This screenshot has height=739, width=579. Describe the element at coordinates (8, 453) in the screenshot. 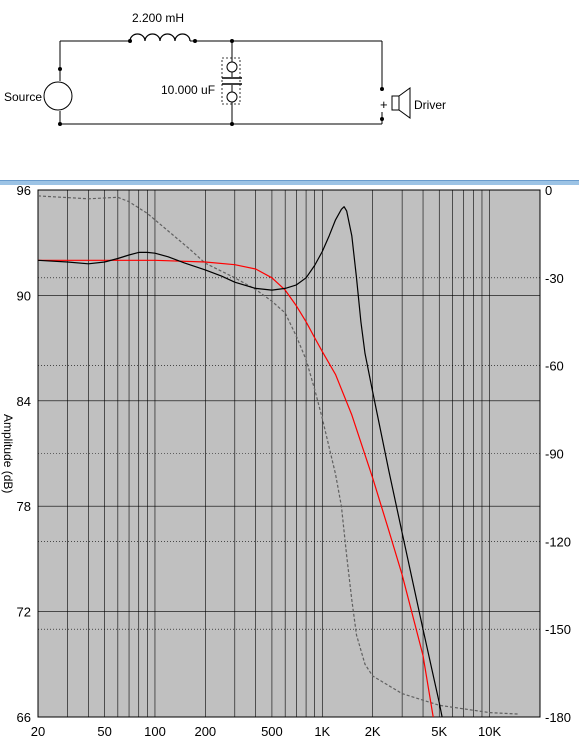

I see `y-left-axis-label: Amplitude (dB)` at that location.